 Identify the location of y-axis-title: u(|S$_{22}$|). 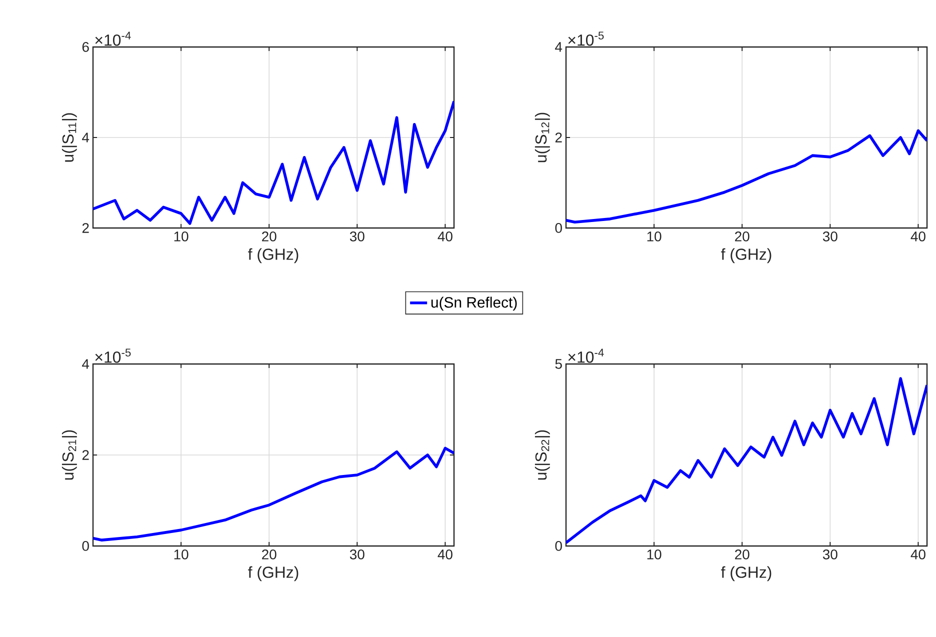
(542, 455).